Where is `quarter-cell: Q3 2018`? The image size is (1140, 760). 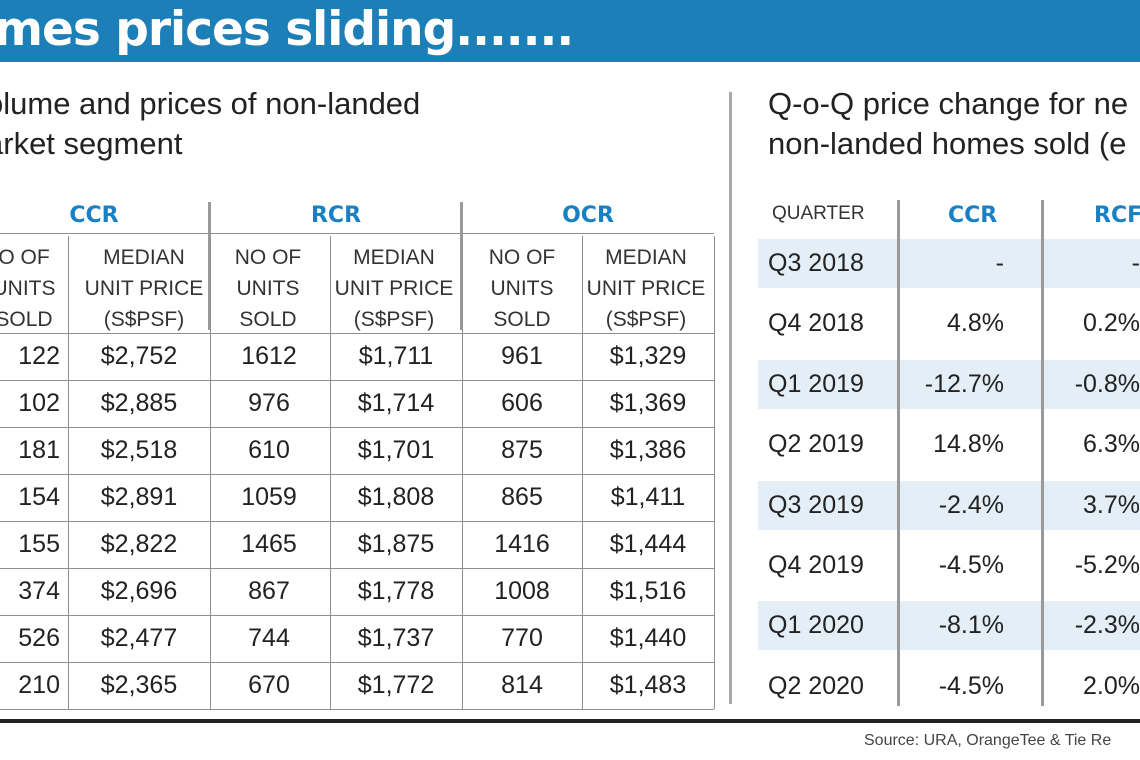
quarter-cell: Q3 2018 is located at coordinates (816, 263).